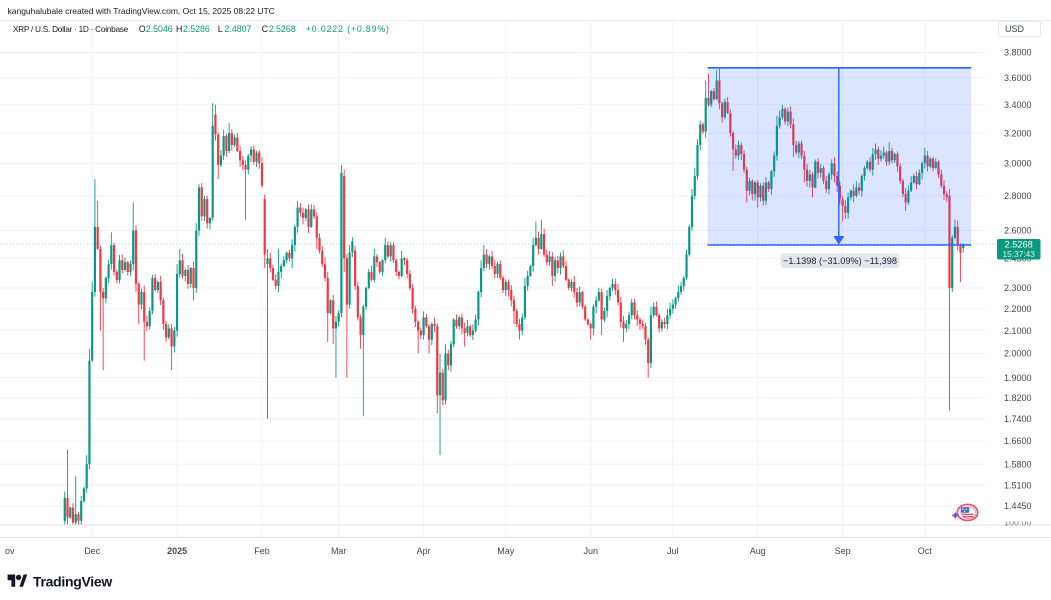  What do you see at coordinates (506, 551) in the screenshot?
I see `svg-text: May` at bounding box center [506, 551].